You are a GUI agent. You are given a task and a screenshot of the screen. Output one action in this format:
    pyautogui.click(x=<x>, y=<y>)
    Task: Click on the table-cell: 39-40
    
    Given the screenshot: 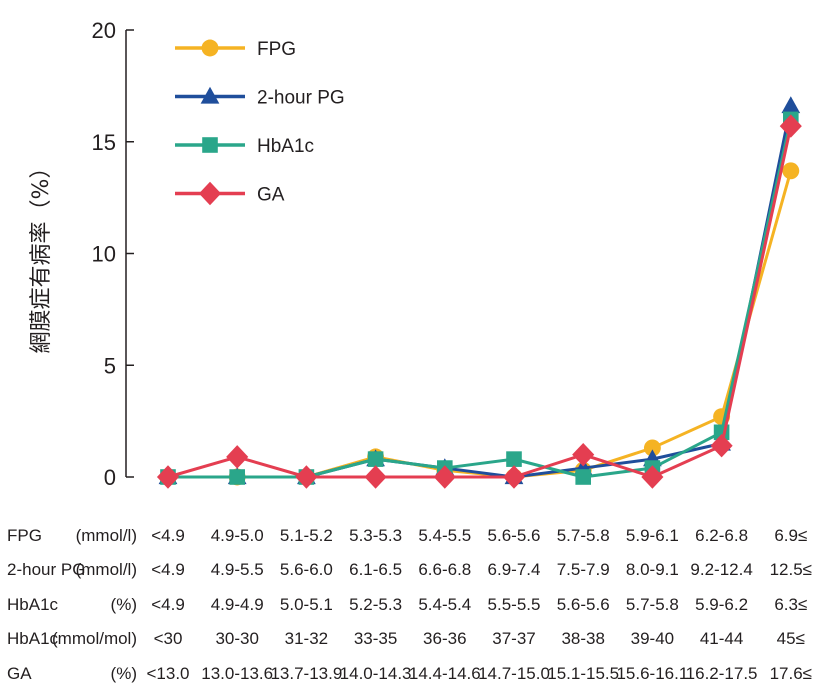 What is the action you would take?
    pyautogui.click(x=652, y=639)
    